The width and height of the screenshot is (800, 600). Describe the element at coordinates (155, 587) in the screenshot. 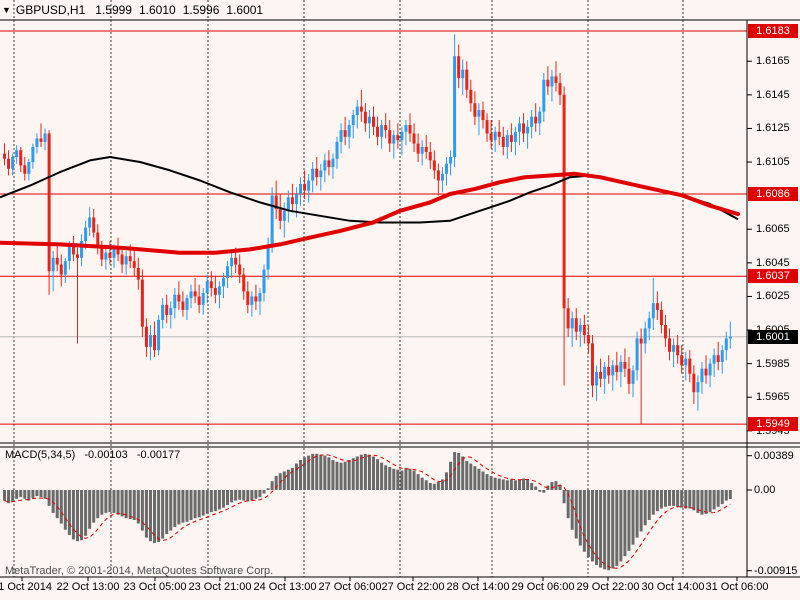

I see `time-axis-label: 23 Oct 05:00` at that location.